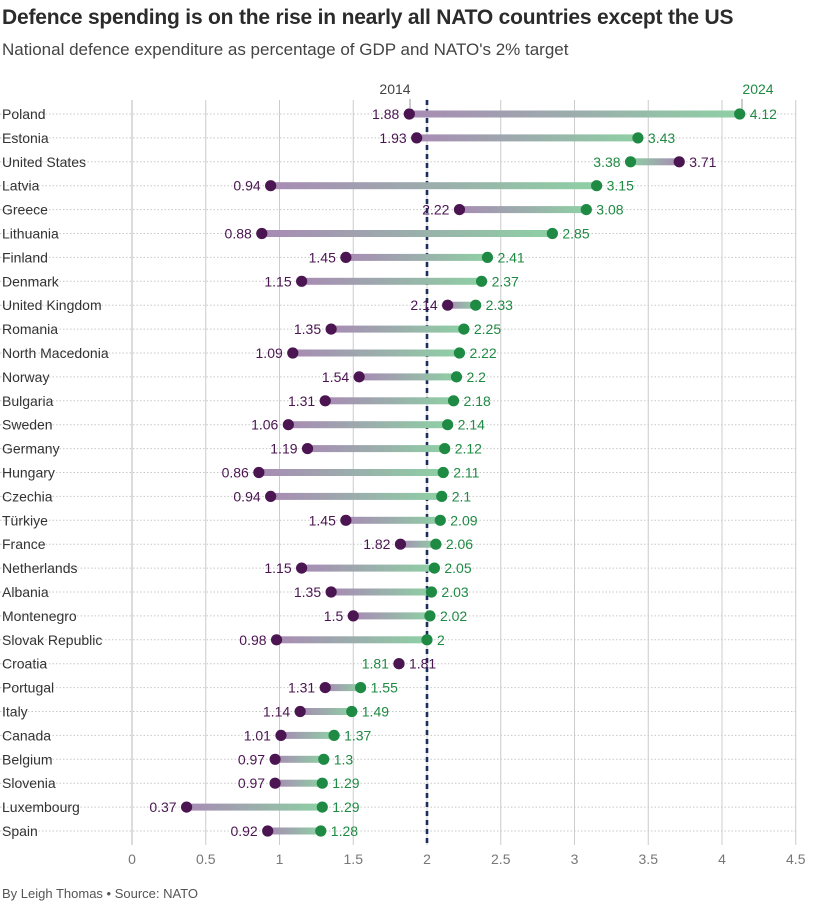  Describe the element at coordinates (385, 114) in the screenshot. I see `value-label-2014: 1.88` at that location.